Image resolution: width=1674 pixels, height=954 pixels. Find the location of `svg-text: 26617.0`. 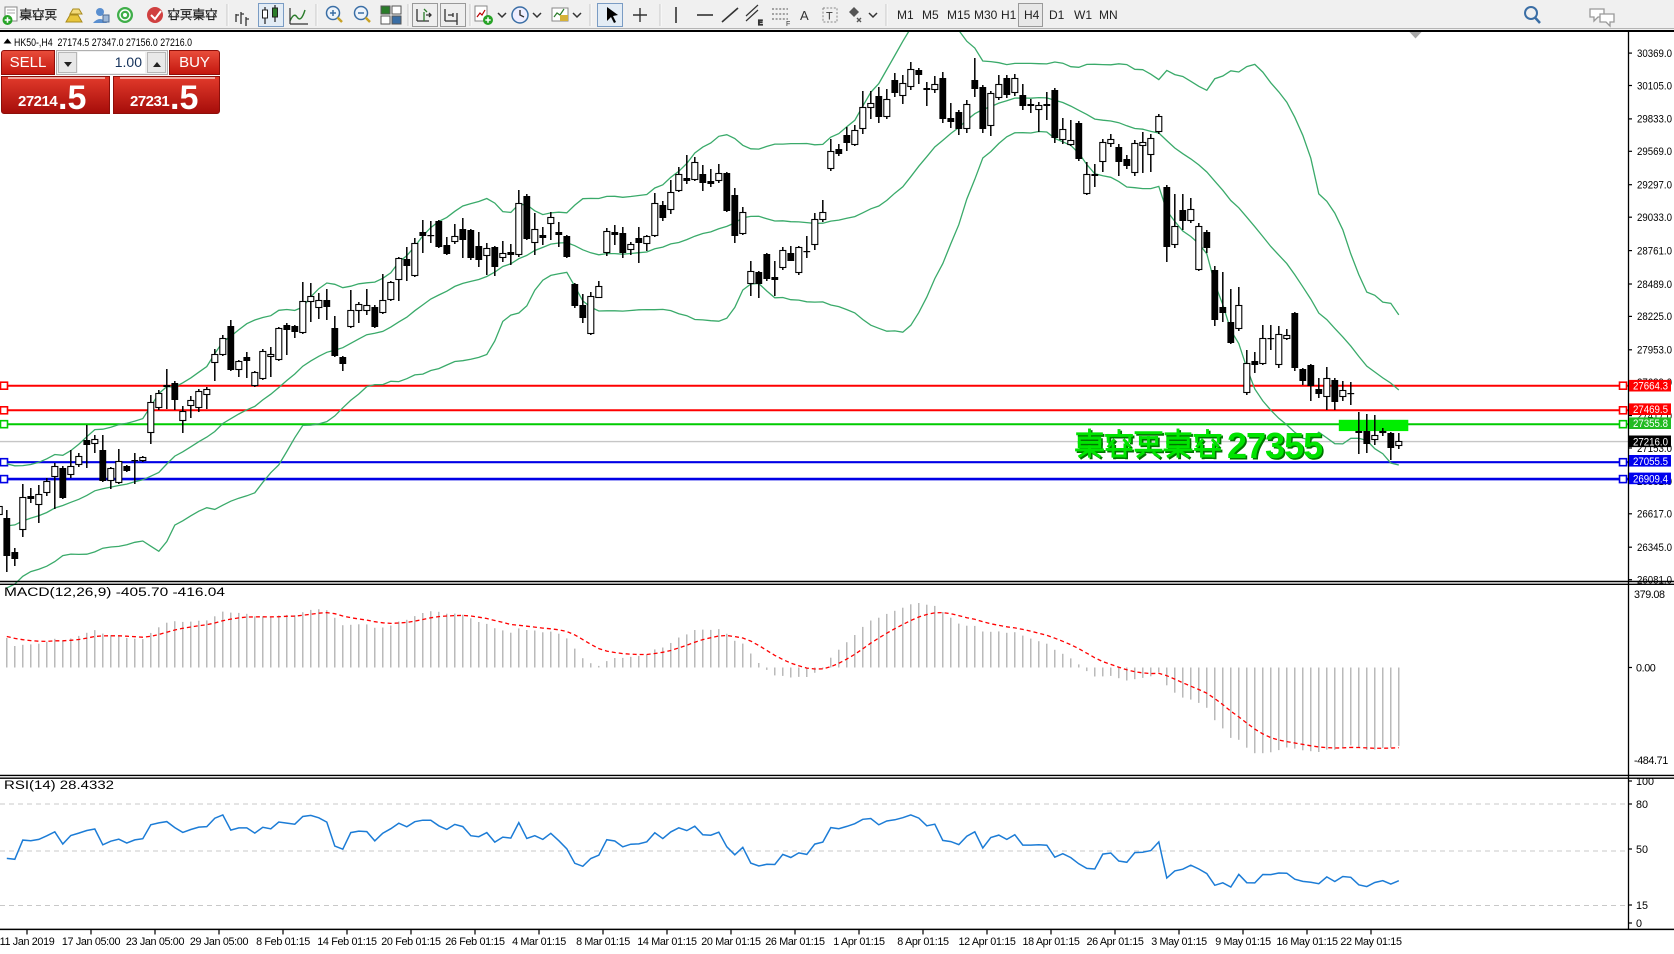

svg-text: 26617.0 is located at coordinates (1654, 515).